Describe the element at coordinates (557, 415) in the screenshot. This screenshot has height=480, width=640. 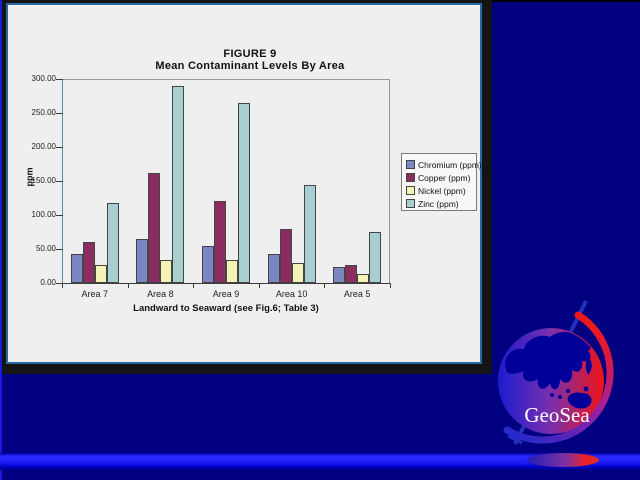
I see `geosea-logo-text: GeoSea` at that location.